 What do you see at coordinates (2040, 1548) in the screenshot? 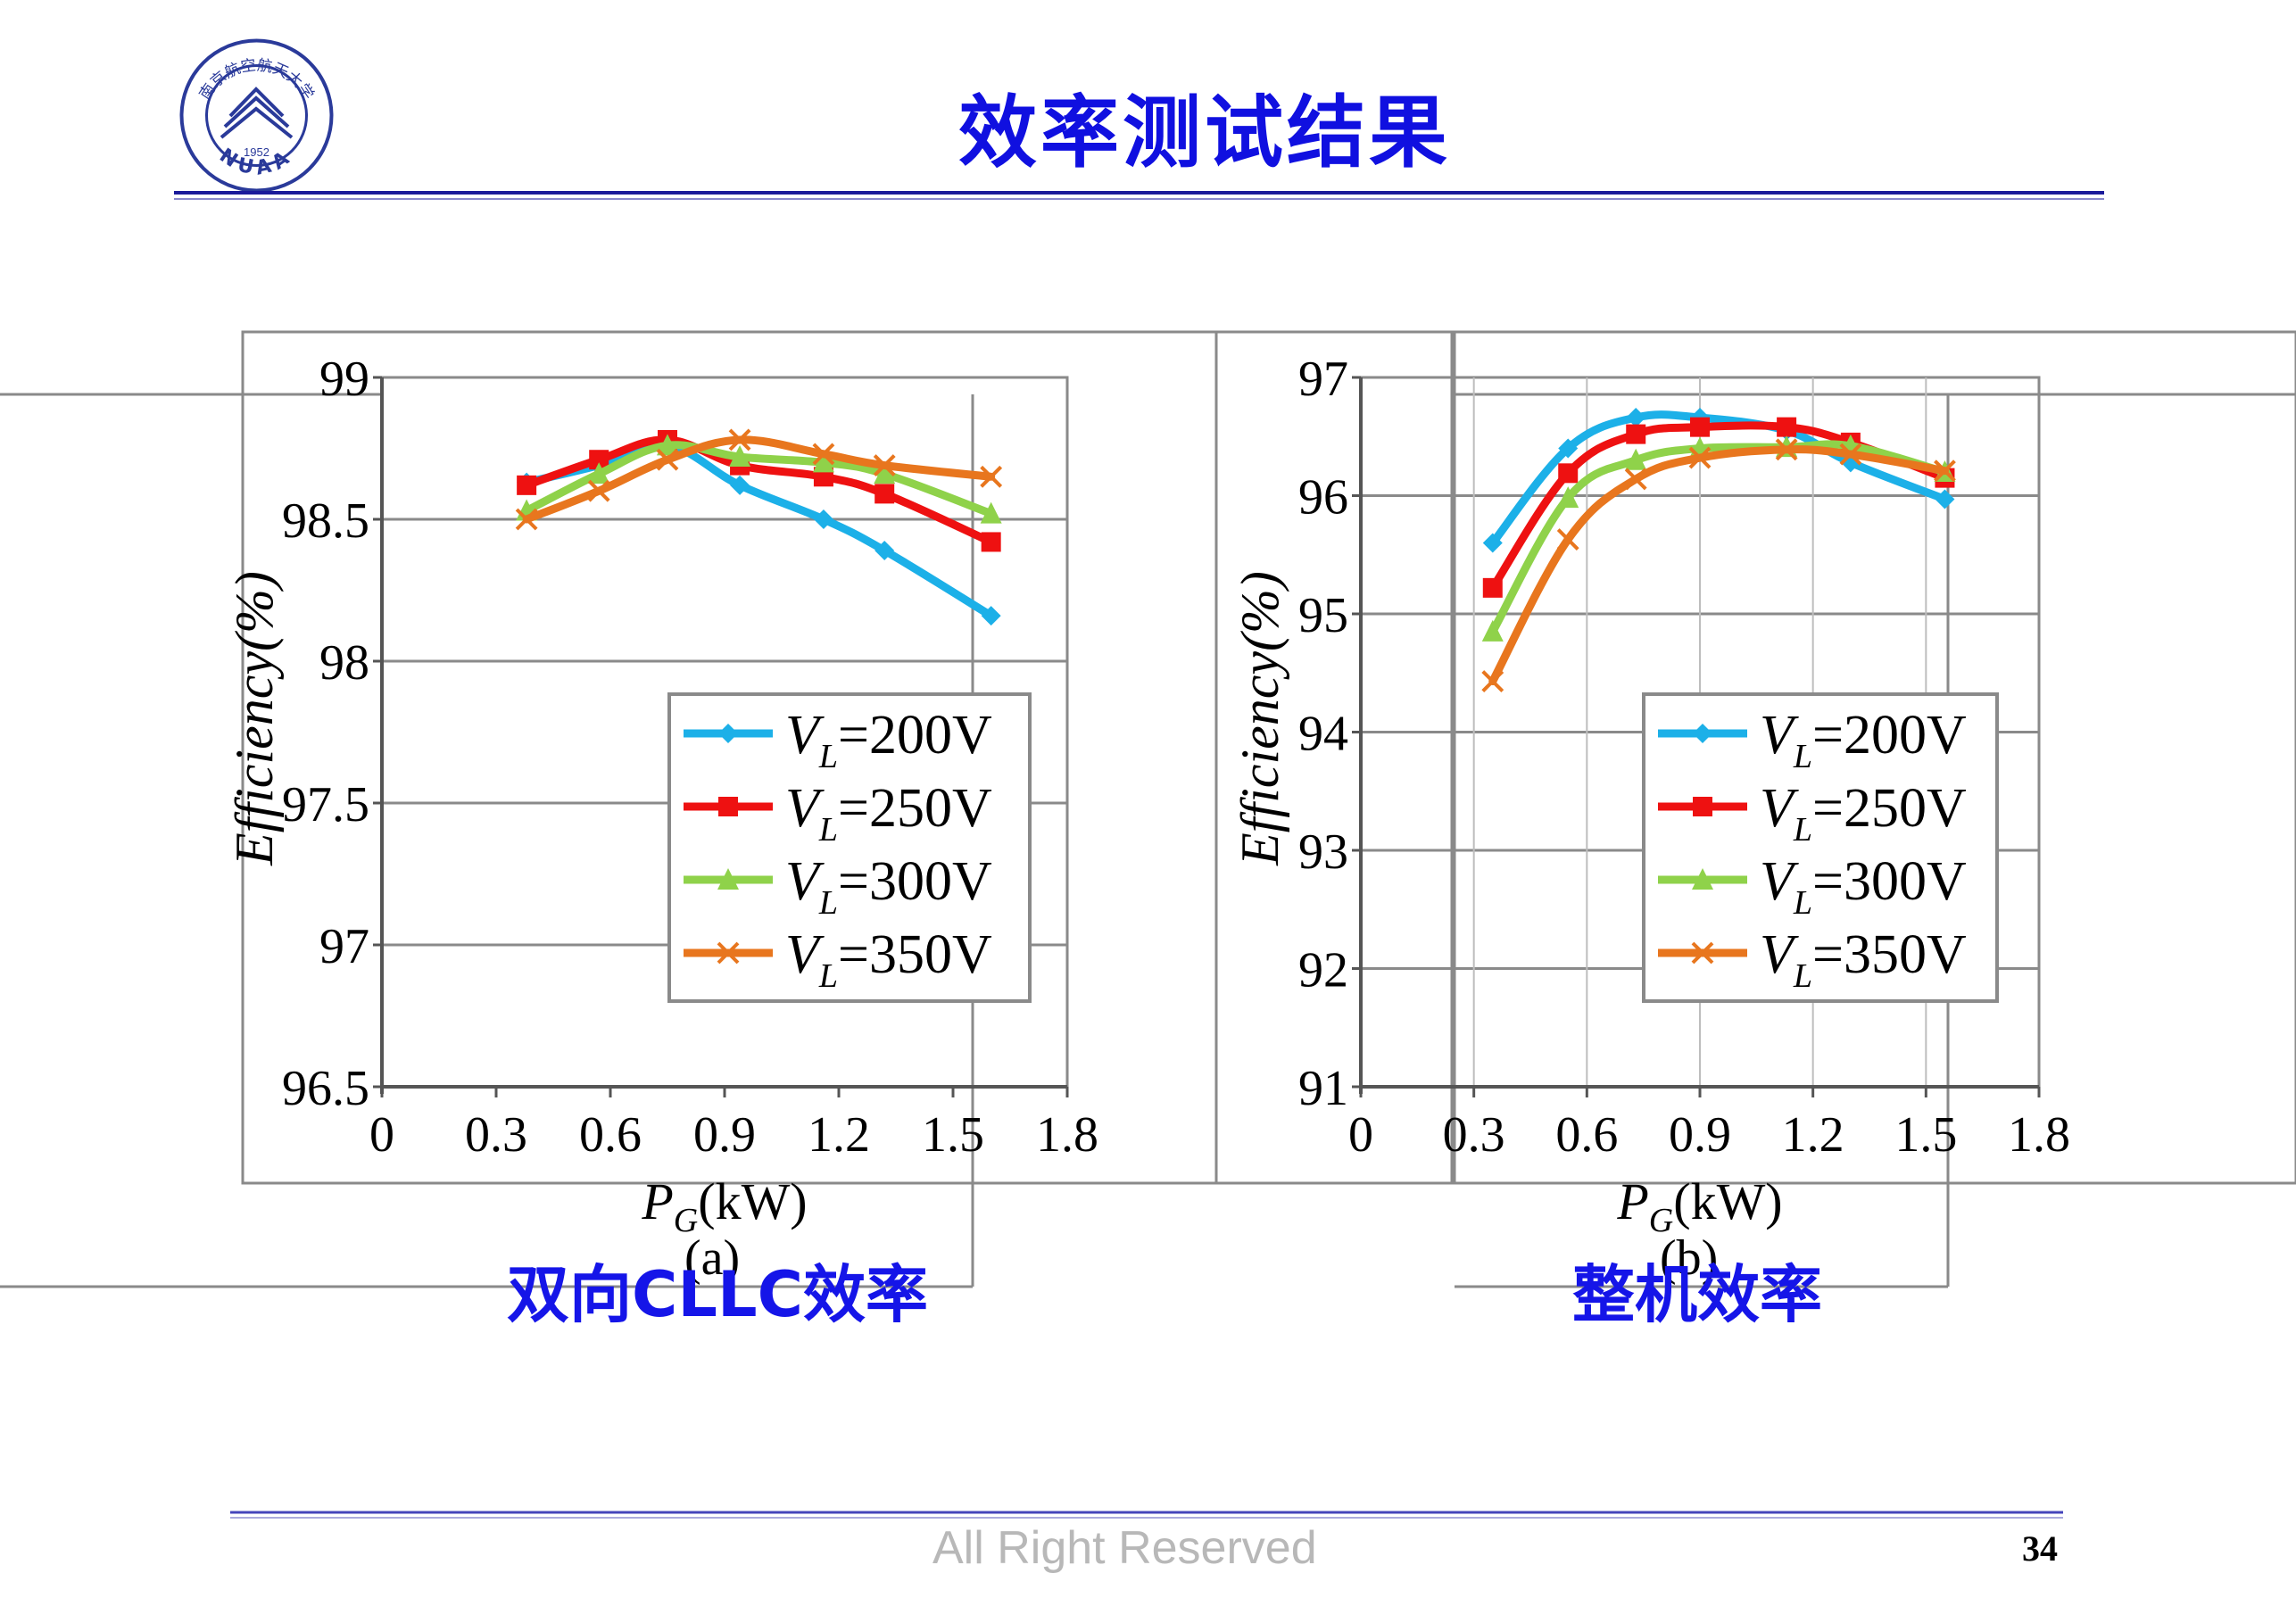
I see `page-number: 34` at bounding box center [2040, 1548].